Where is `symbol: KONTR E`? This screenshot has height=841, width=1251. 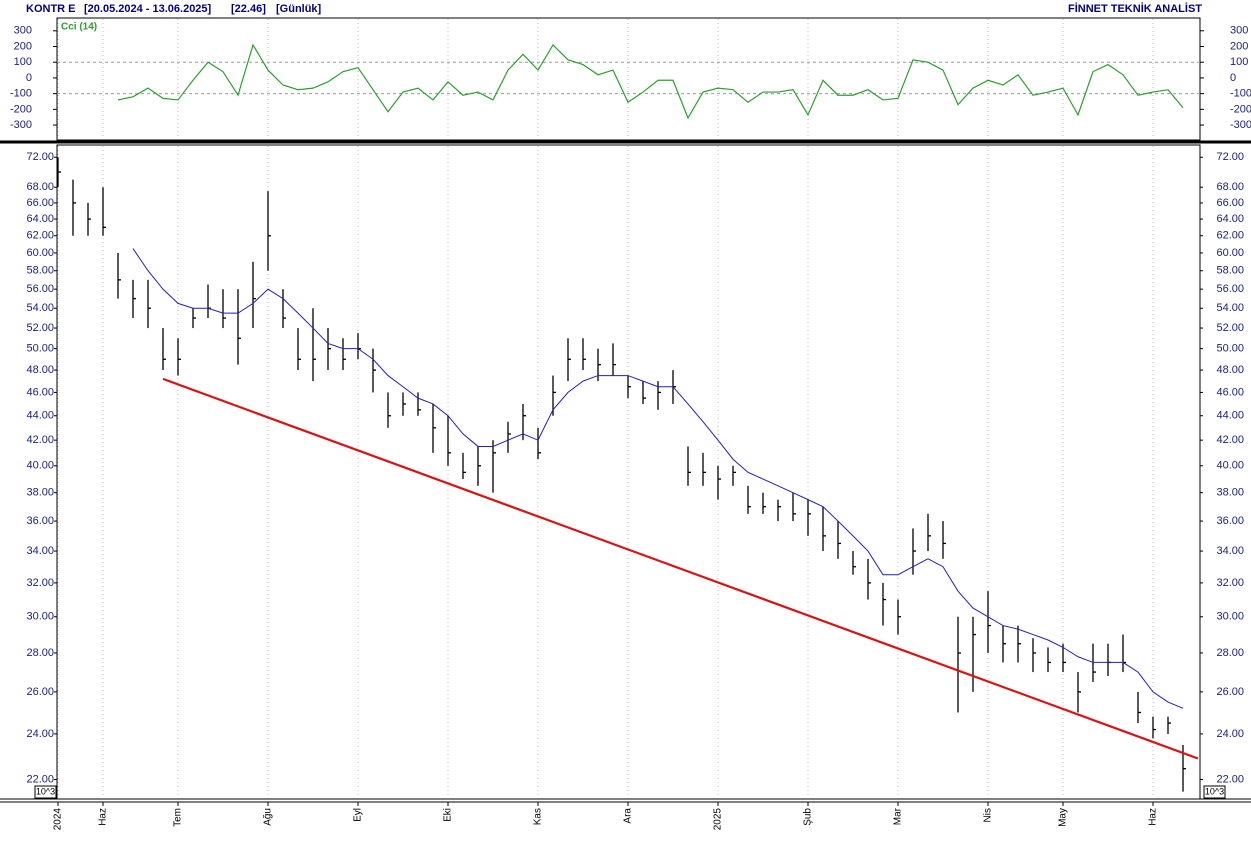 symbol: KONTR E is located at coordinates (51, 9).